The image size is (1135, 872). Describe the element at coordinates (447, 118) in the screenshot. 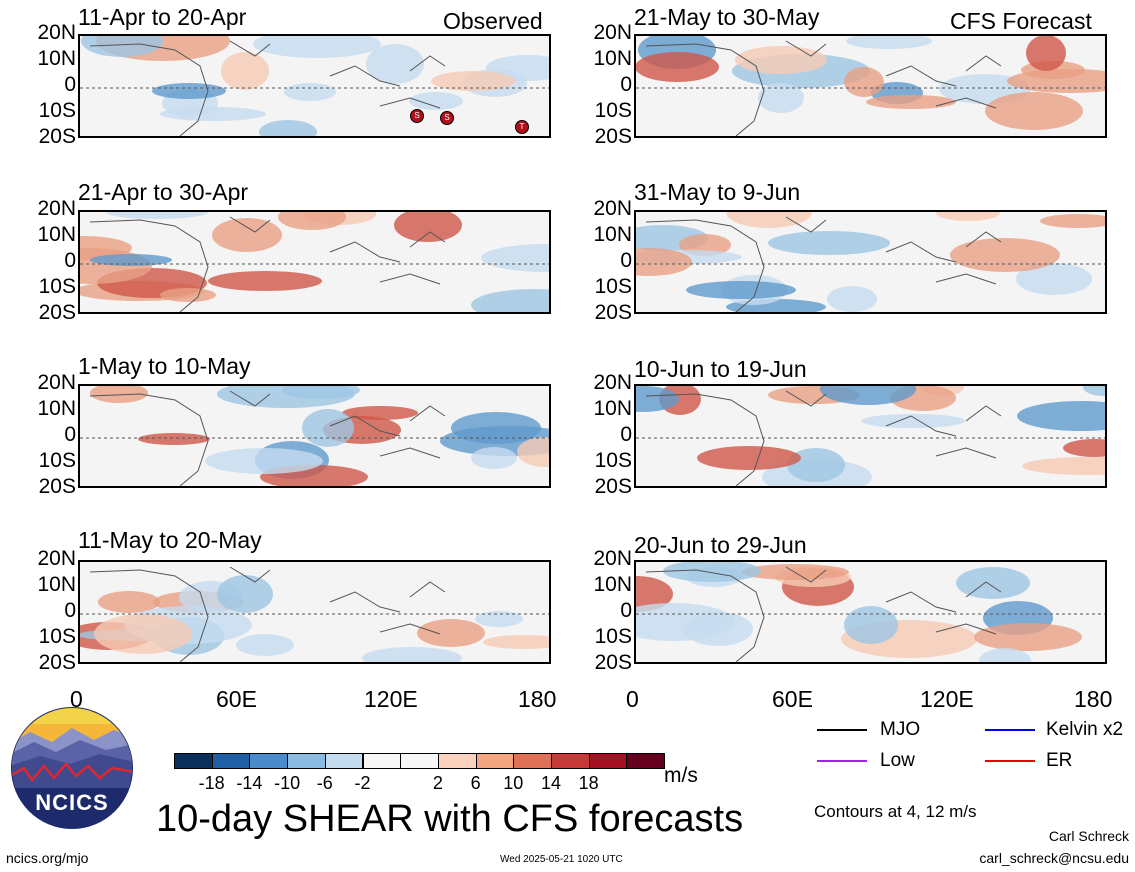

I see `storm-marker: S` at that location.